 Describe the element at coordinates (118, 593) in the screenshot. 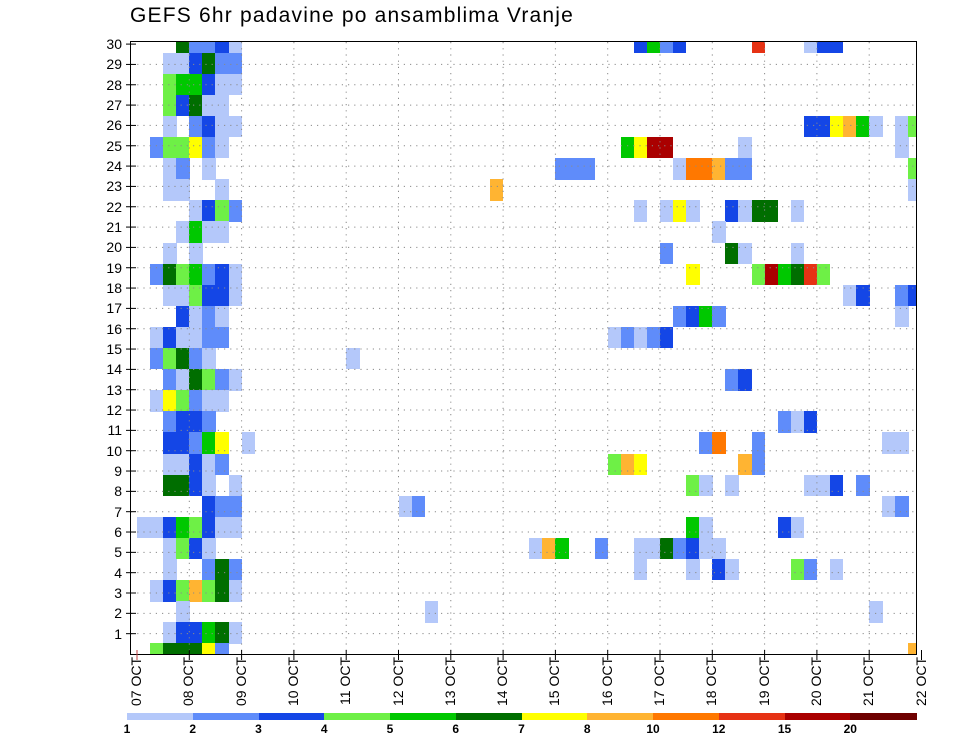

I see `y-tick-label: 3` at that location.